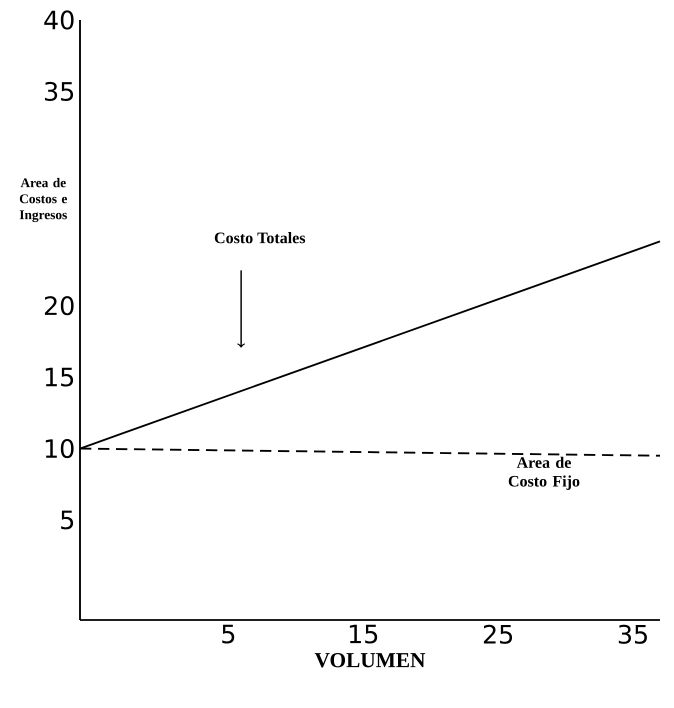 The height and width of the screenshot is (708, 674). Describe the element at coordinates (60, 448) in the screenshot. I see `y-tick-label: 10` at that location.